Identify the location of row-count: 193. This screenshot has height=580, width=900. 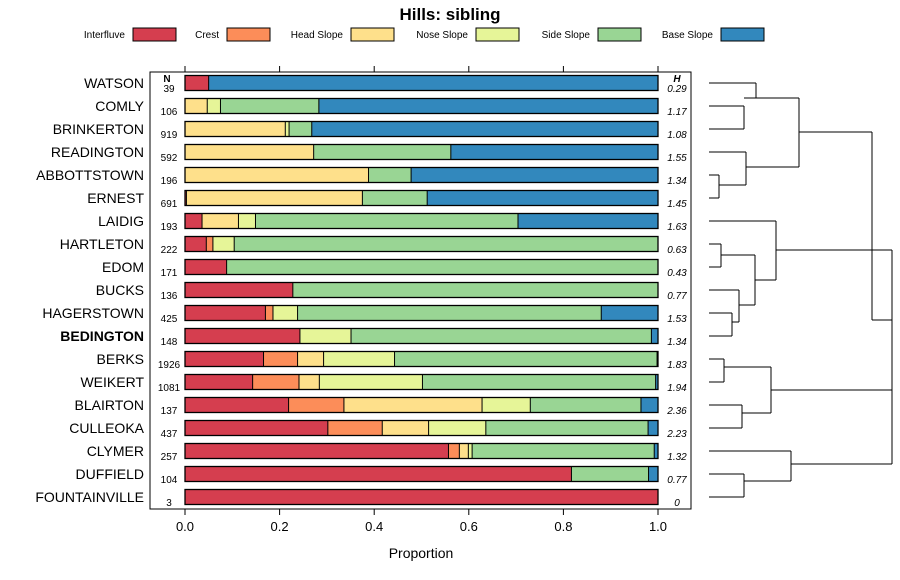
(169, 227).